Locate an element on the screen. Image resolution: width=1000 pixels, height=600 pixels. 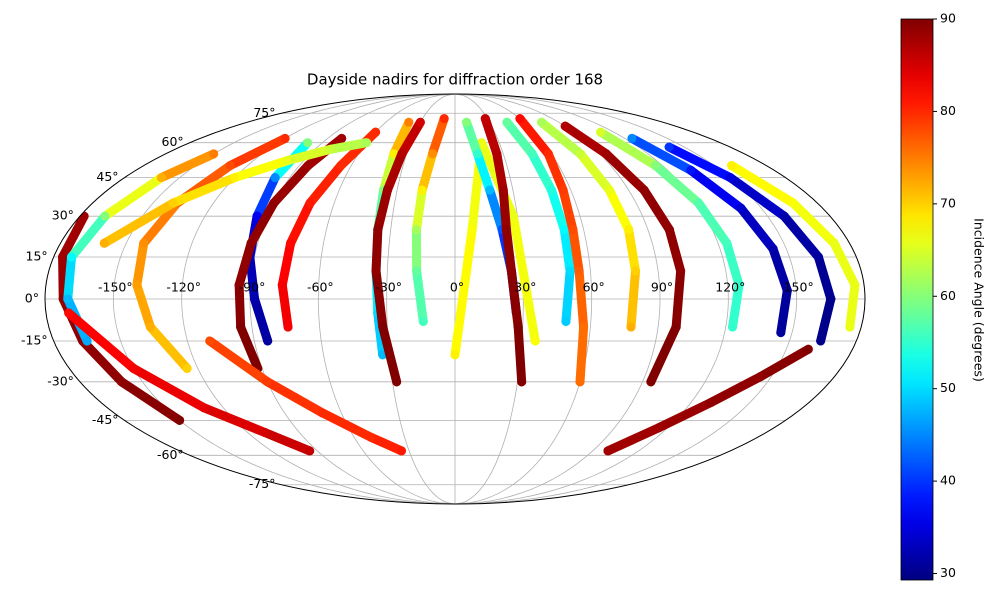
y-tick-label: 45° is located at coordinates (107, 176).